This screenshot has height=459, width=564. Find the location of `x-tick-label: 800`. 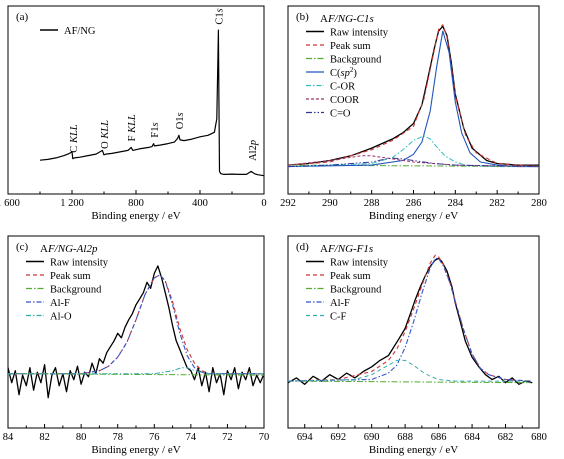

x-tick-label: 800 is located at coordinates (136, 203).